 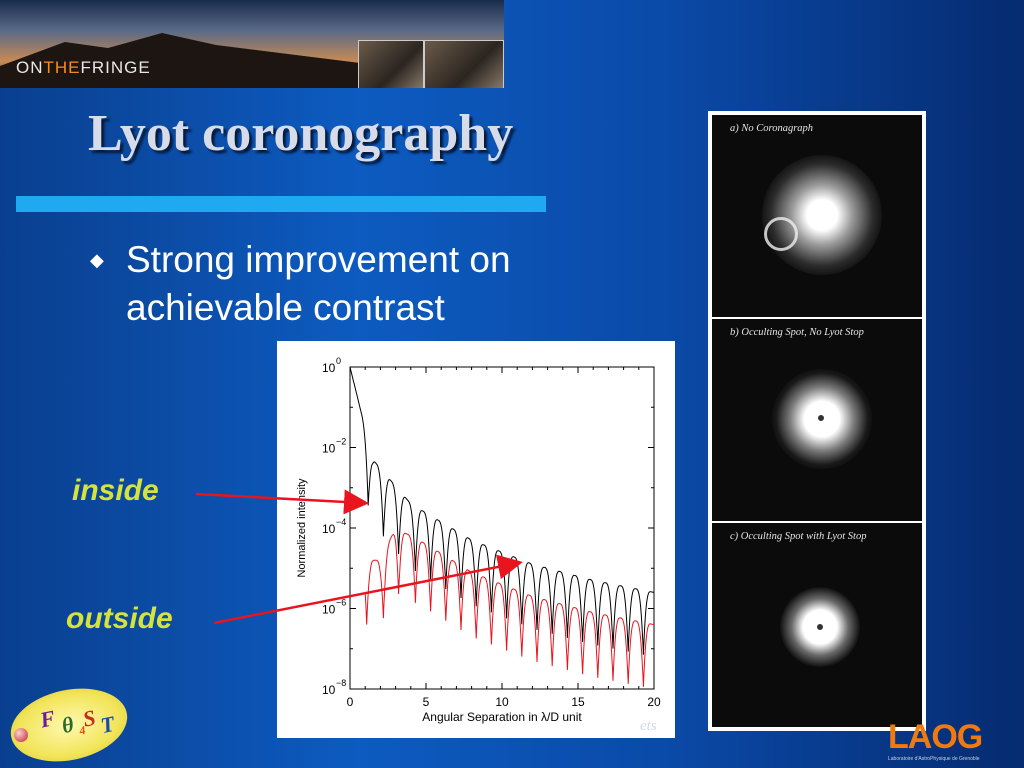 What do you see at coordinates (502, 702) in the screenshot?
I see `x-tick-label: 10` at bounding box center [502, 702].